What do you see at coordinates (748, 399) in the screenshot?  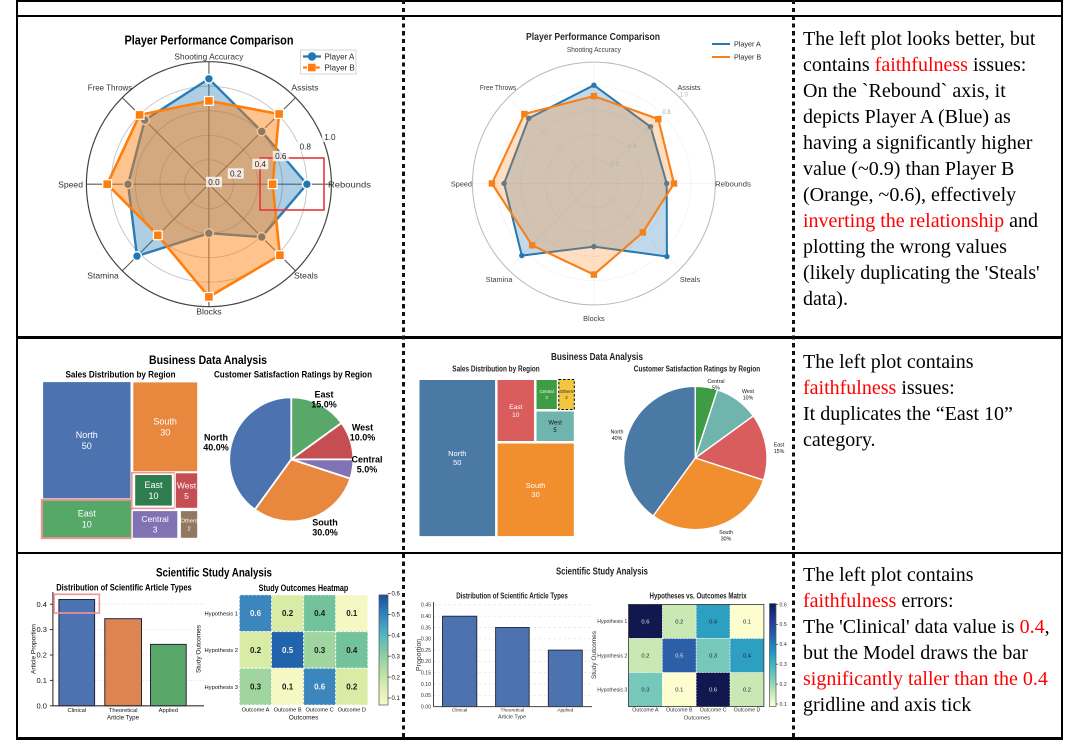 I see `svg-text: 10%` at bounding box center [748, 399].